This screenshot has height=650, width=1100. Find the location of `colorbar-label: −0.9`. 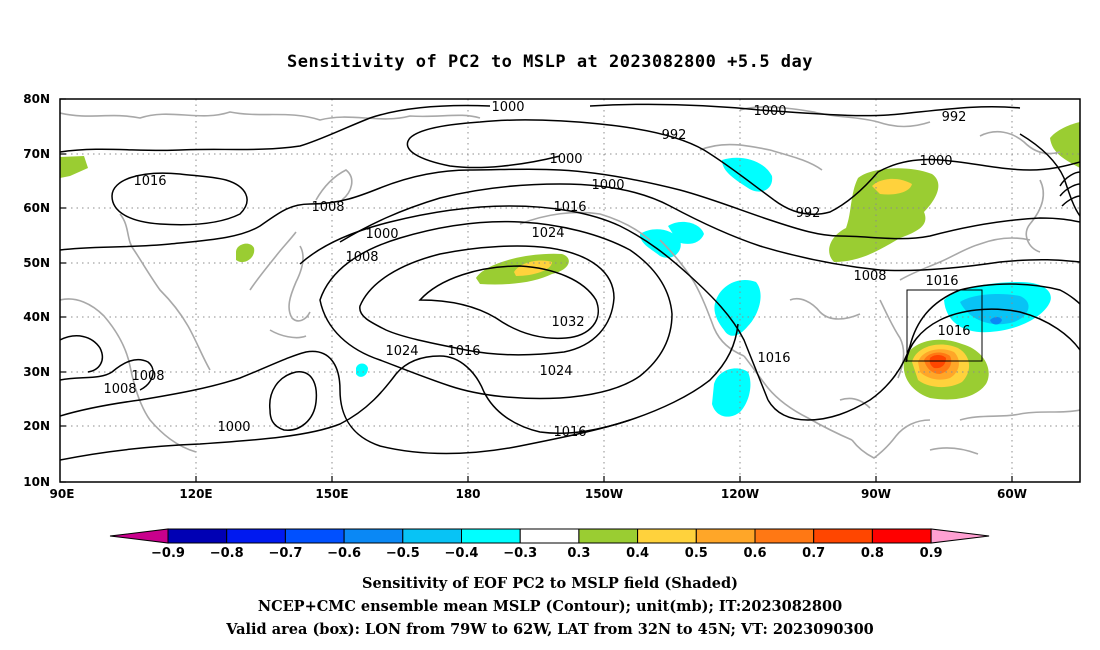

colorbar-label: −0.9 is located at coordinates (168, 553).